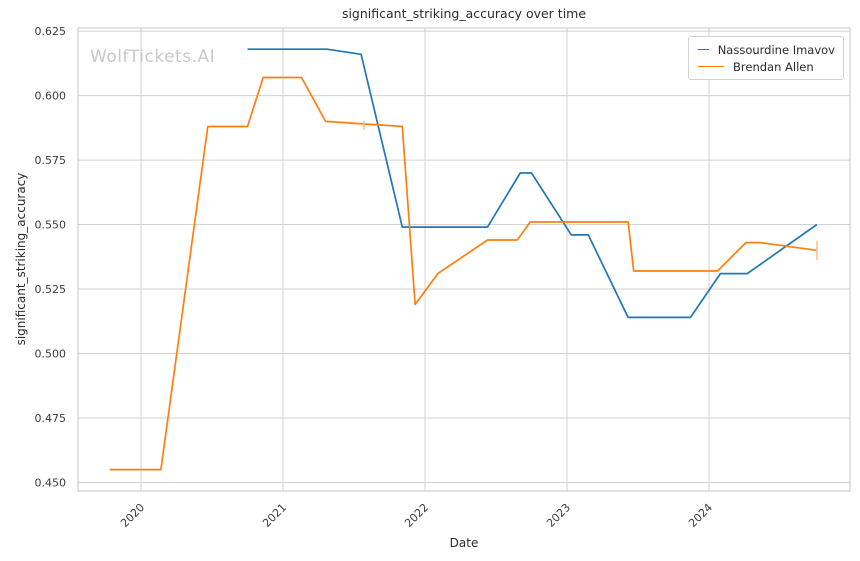 Image resolution: width=860 pixels, height=561 pixels. What do you see at coordinates (153, 57) in the screenshot?
I see `watermark: WolfTickets.AI` at bounding box center [153, 57].